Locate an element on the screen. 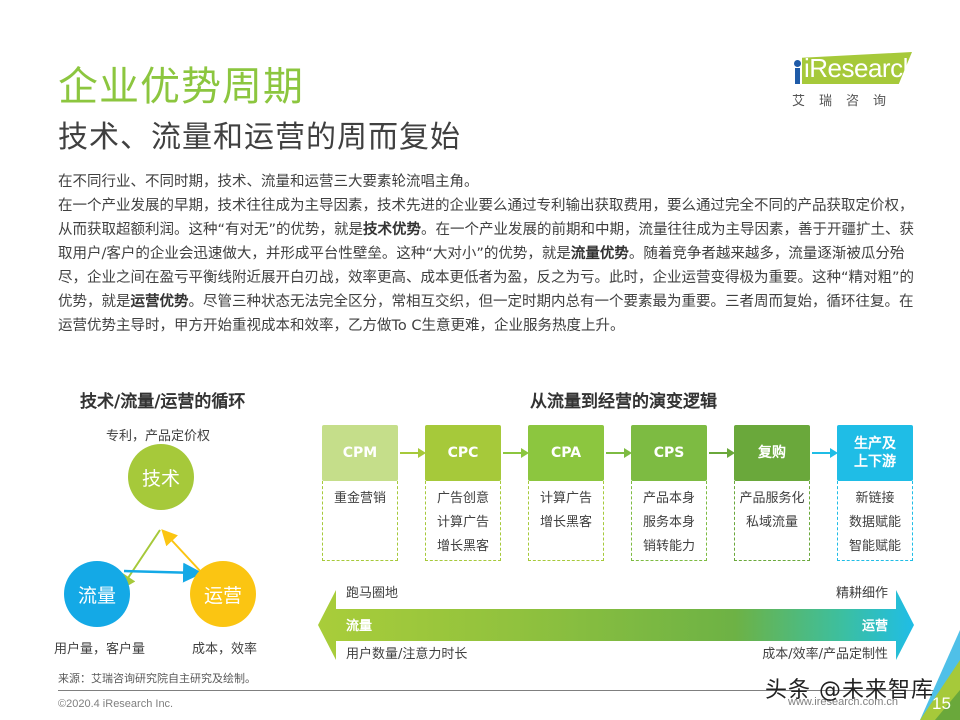  step-head: CPA is located at coordinates (566, 453).